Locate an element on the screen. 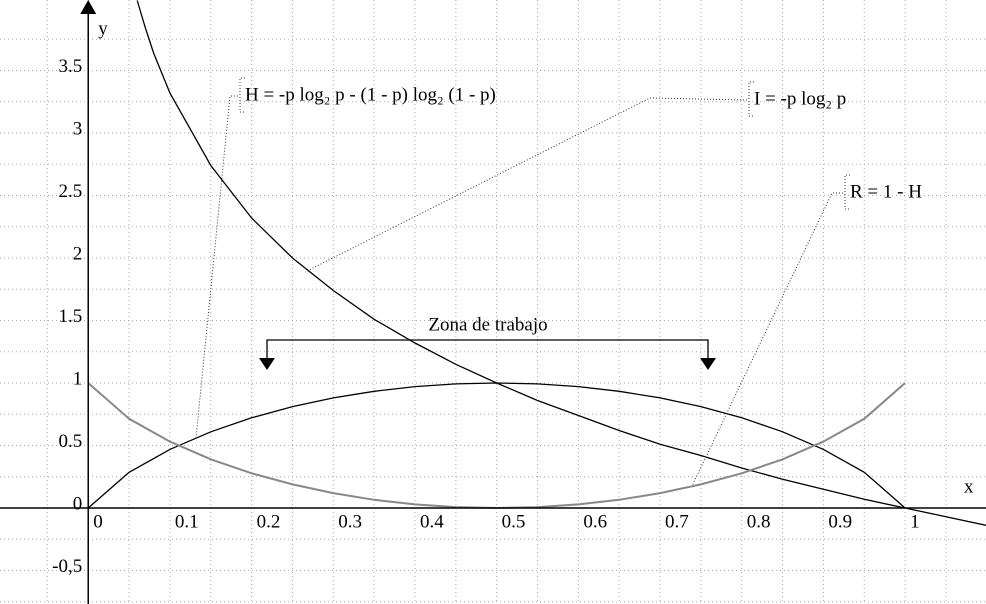 This screenshot has width=986, height=604. curve-label: R = 1 - H is located at coordinates (886, 191).